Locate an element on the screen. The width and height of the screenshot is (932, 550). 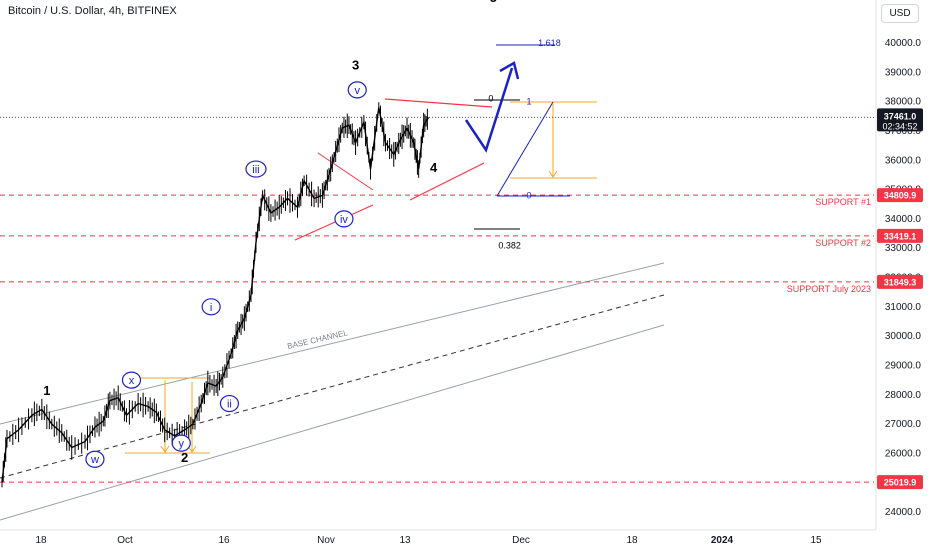
y-tick-label: 24000.0 is located at coordinates (903, 512).